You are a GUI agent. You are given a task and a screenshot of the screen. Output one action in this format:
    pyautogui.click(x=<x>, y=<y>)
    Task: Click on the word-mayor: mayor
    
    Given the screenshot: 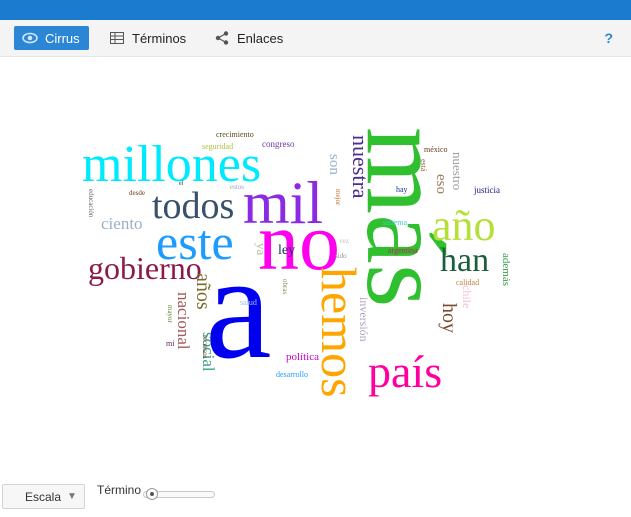 What is the action you would take?
    pyautogui.click(x=170, y=314)
    